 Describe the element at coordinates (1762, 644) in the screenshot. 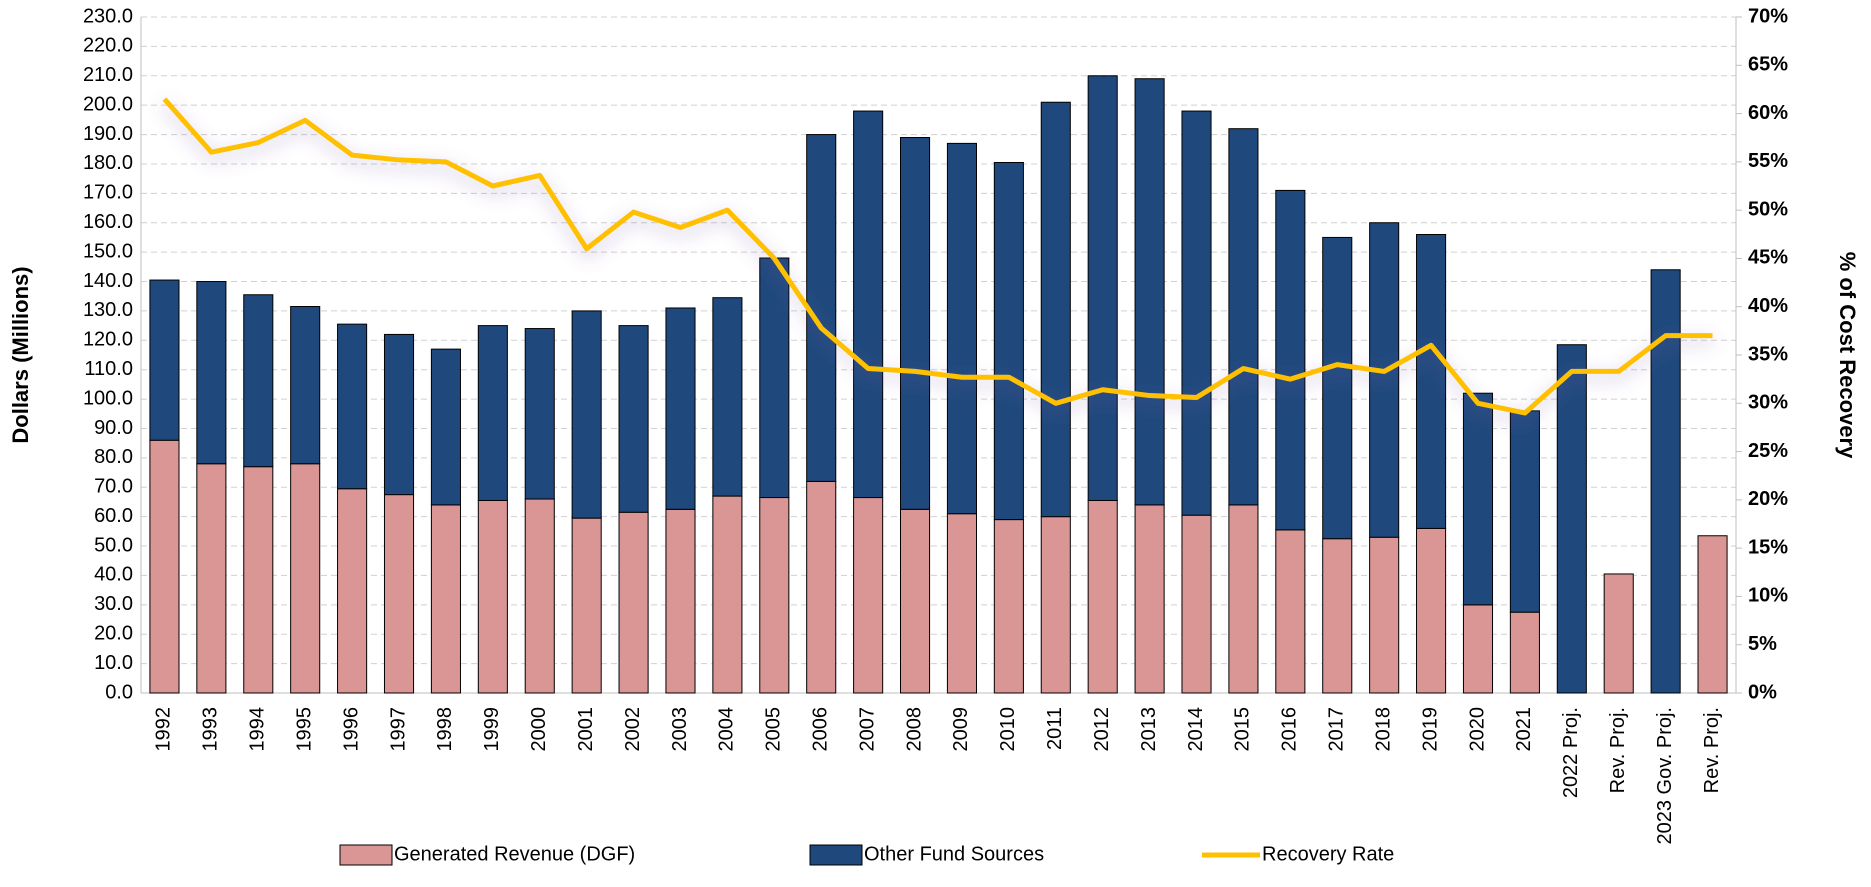

I see `y2-tick-label: 5%` at that location.